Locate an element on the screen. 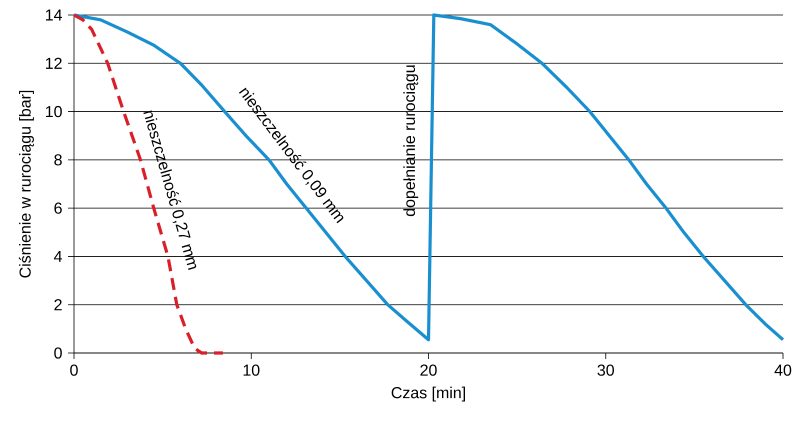 The image size is (800, 433). y-tick-label: 4 is located at coordinates (58, 256).